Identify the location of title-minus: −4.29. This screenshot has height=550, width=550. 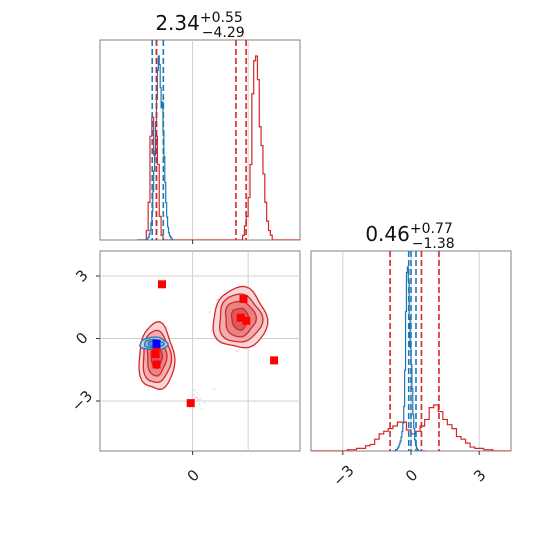
(223, 33).